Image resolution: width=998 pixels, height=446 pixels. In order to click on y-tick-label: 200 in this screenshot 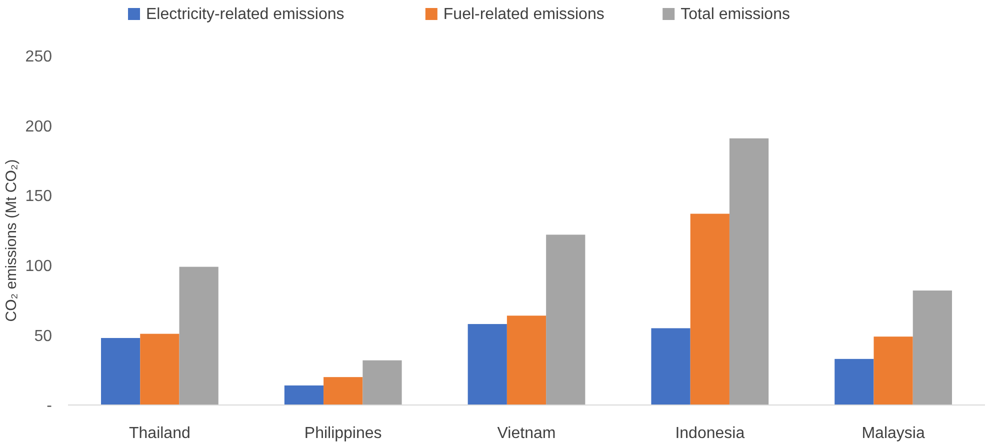, I will do `click(38, 127)`.